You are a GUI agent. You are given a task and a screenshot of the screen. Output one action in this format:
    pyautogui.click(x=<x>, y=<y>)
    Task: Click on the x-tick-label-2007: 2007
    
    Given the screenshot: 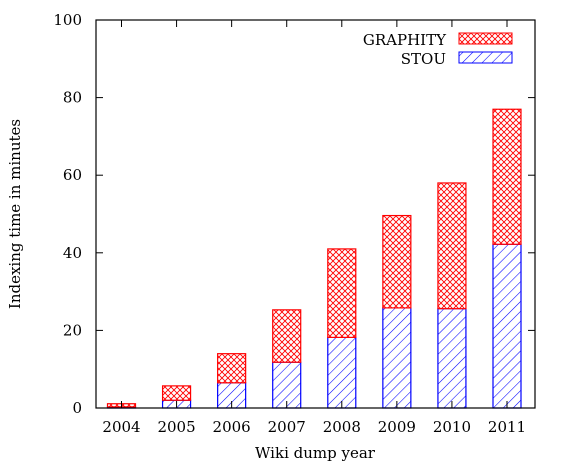 What is the action you would take?
    pyautogui.click(x=287, y=427)
    